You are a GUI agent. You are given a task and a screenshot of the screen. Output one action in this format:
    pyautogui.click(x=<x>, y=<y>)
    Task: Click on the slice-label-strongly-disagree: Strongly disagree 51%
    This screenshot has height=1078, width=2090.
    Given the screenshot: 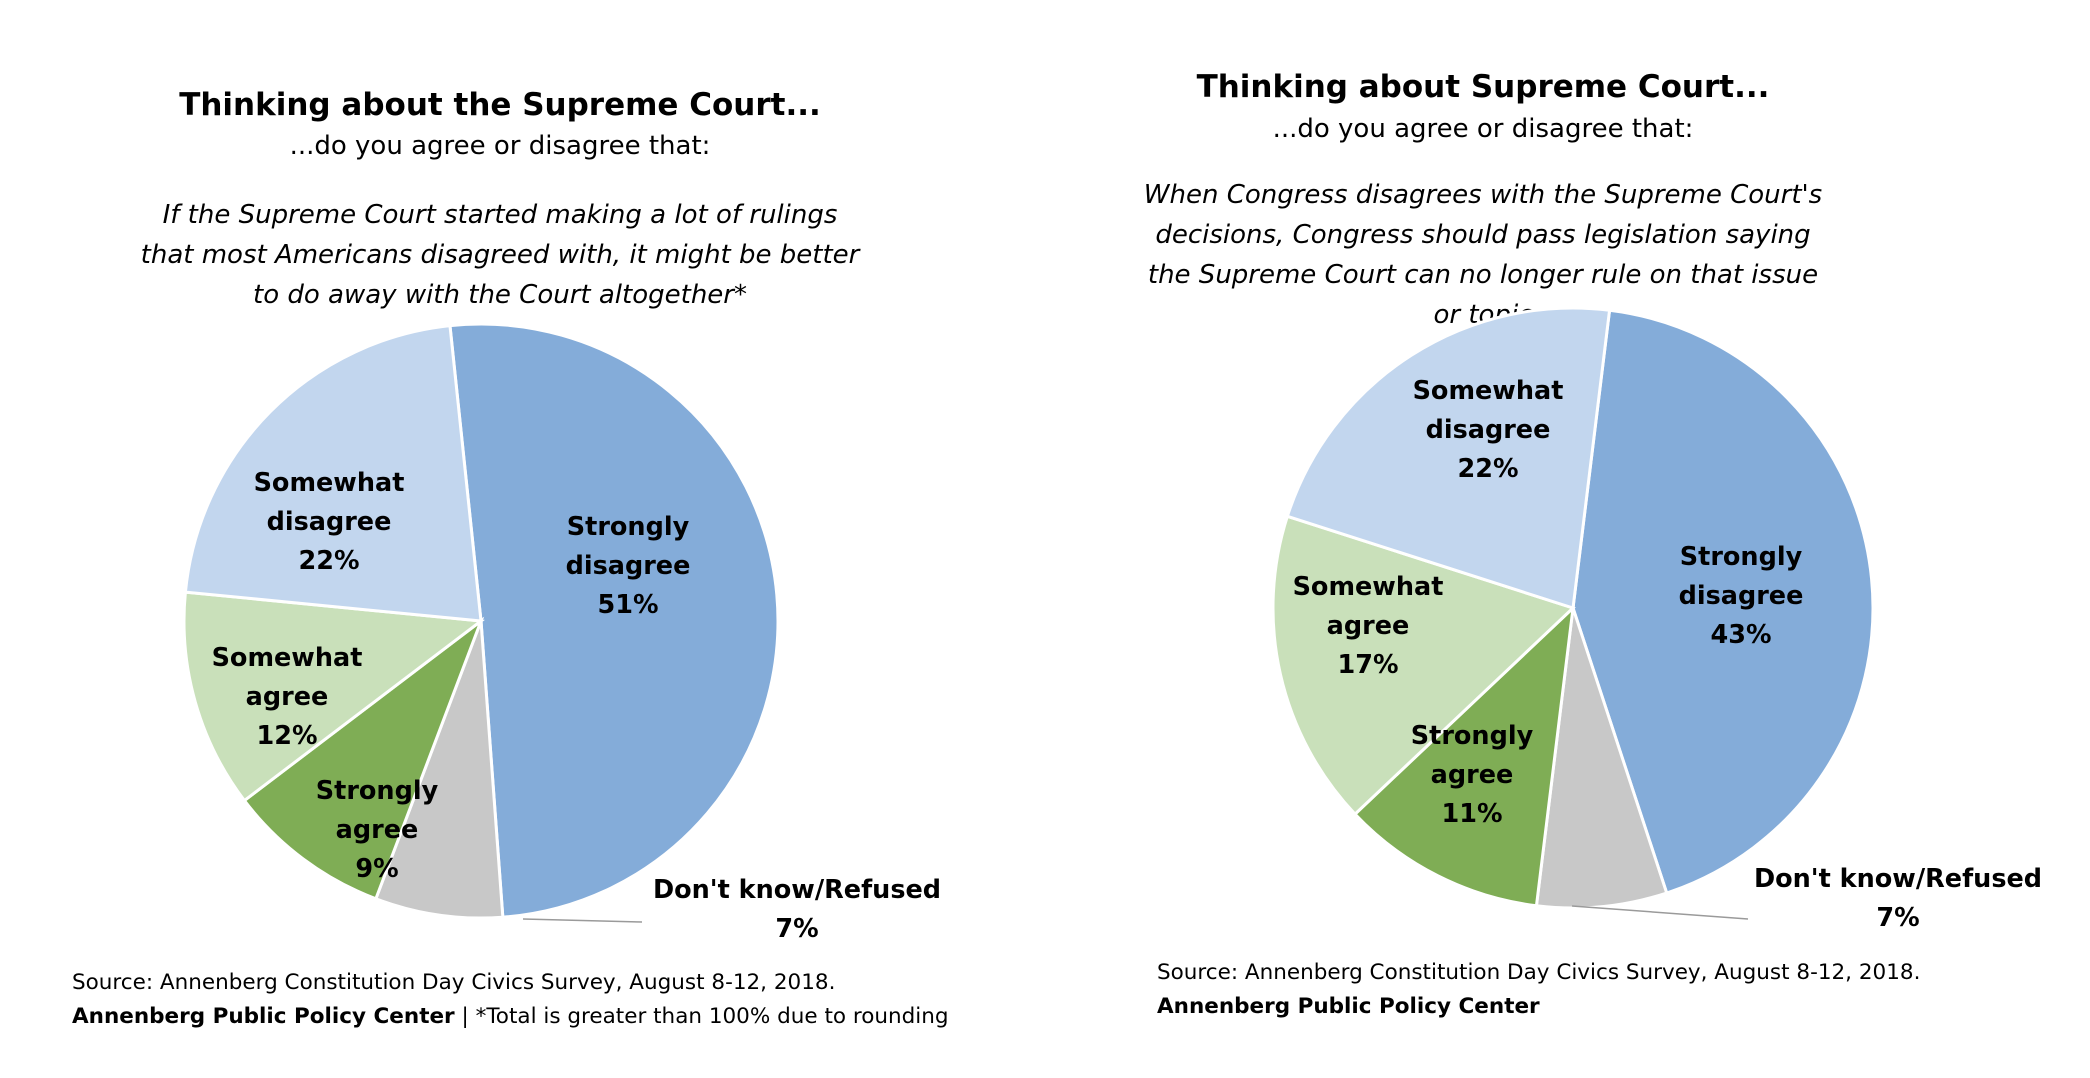 What is the action you would take?
    pyautogui.click(x=628, y=566)
    